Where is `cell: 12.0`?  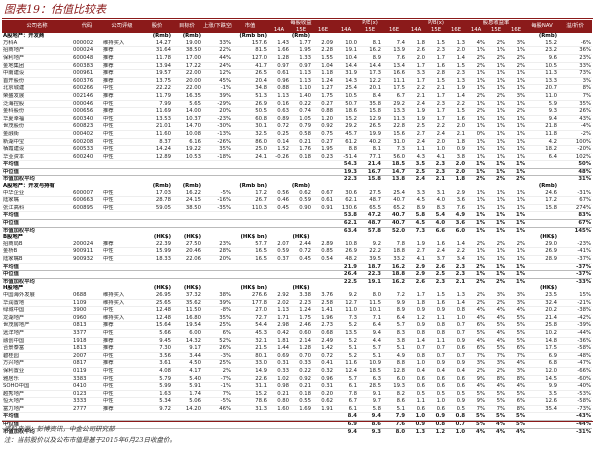 cell: 12.0 is located at coordinates (542, 371).